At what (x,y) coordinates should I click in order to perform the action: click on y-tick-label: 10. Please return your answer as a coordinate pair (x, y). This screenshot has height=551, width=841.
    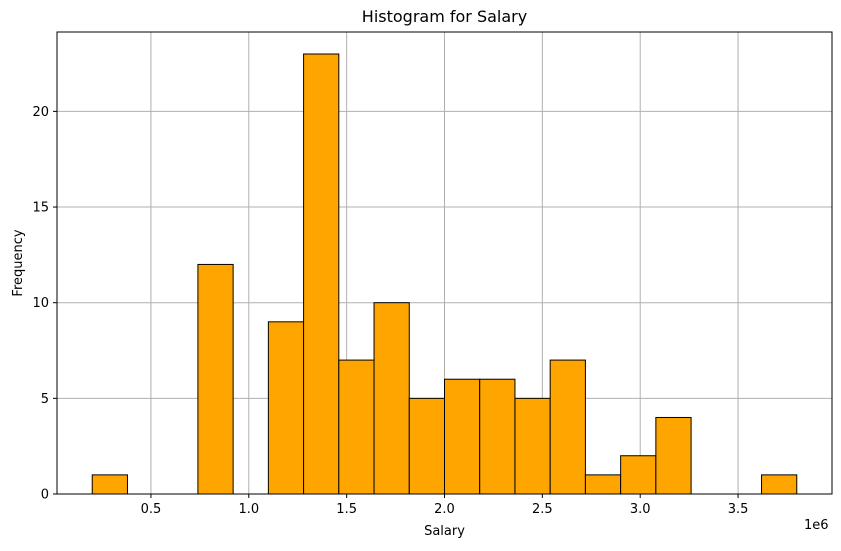
    Looking at the image, I should click on (40, 303).